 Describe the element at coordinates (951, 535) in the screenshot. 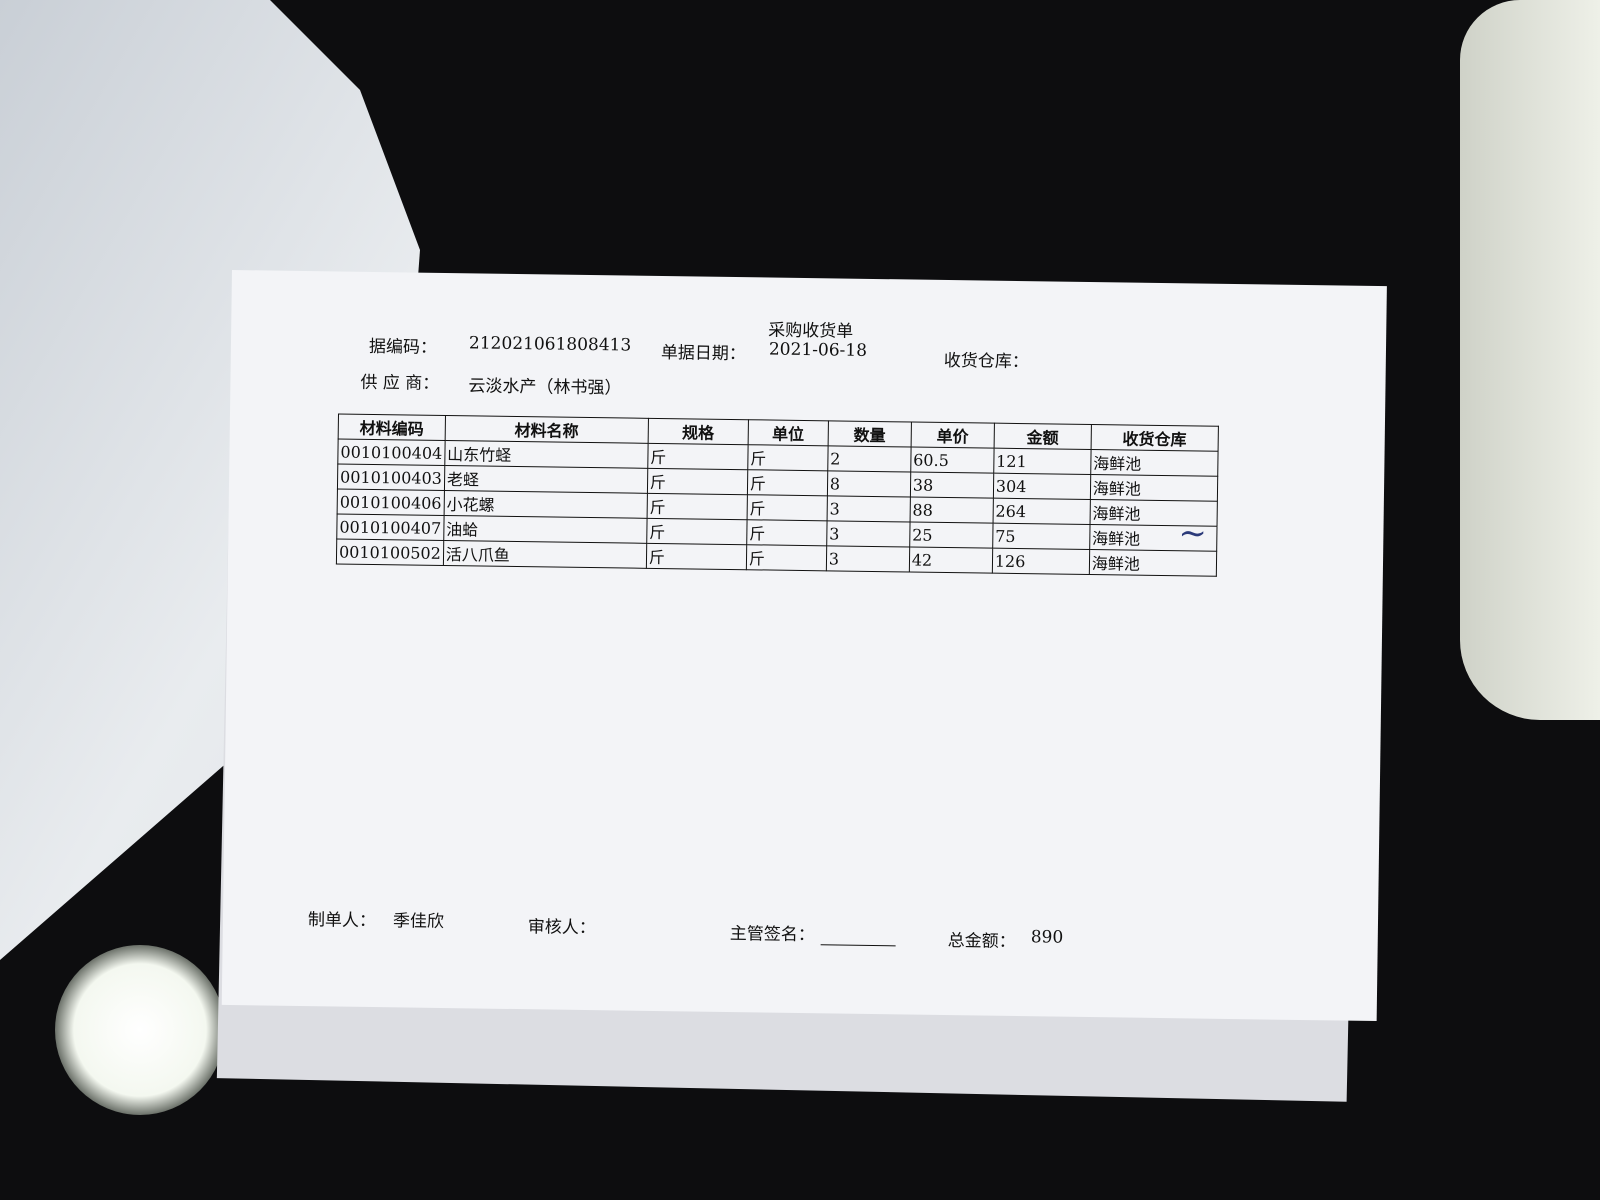

I see `table-cell: 25` at that location.